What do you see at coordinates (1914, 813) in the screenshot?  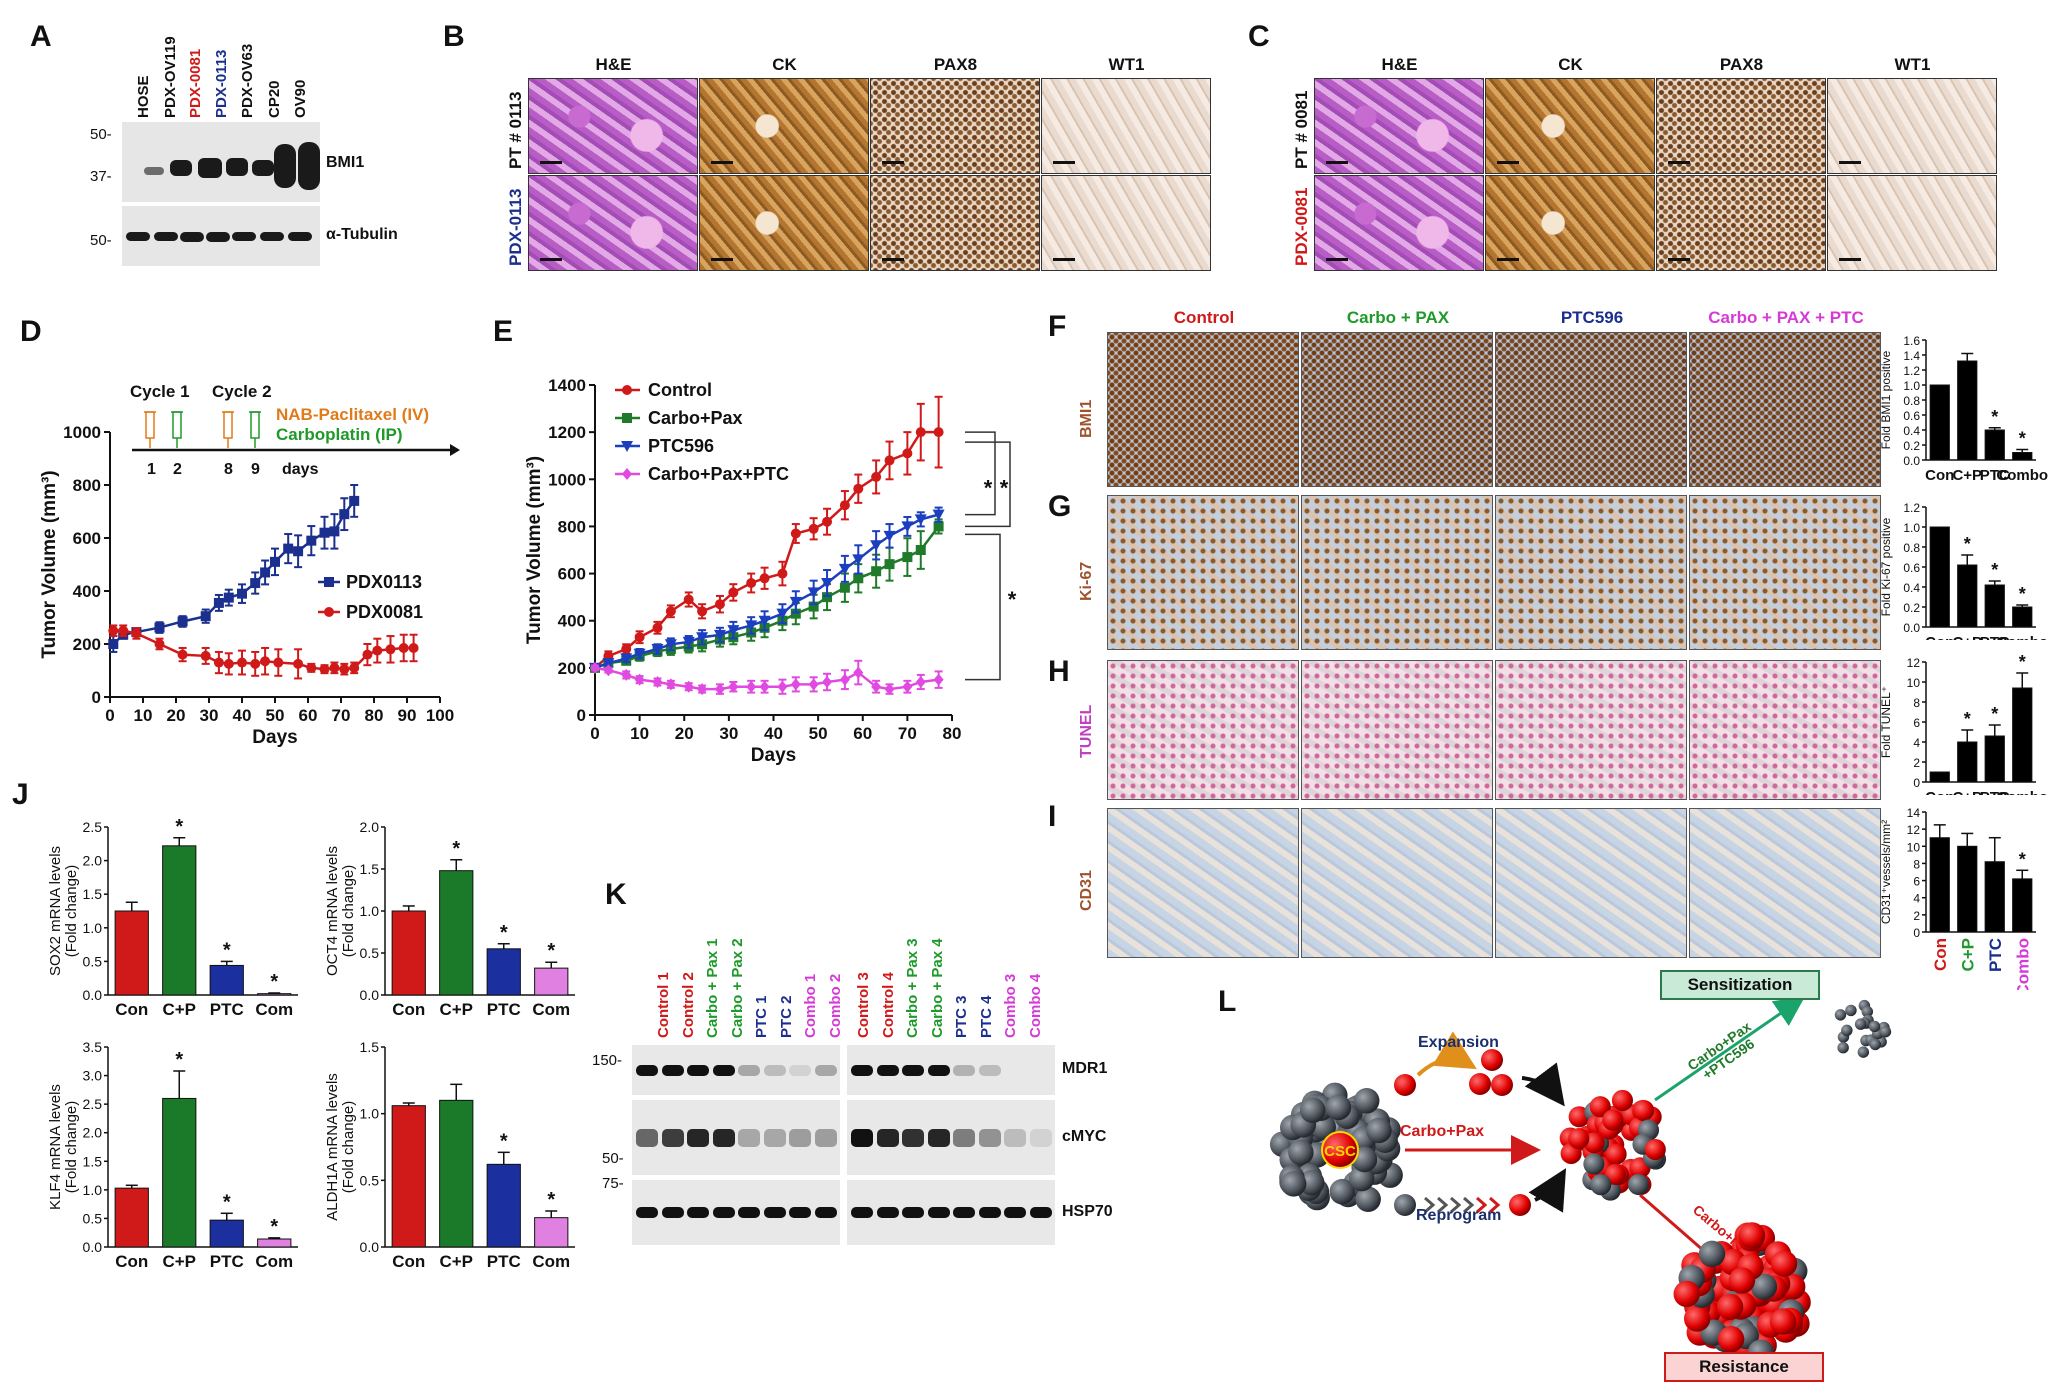 I see `y-tick-label: 14` at bounding box center [1914, 813].